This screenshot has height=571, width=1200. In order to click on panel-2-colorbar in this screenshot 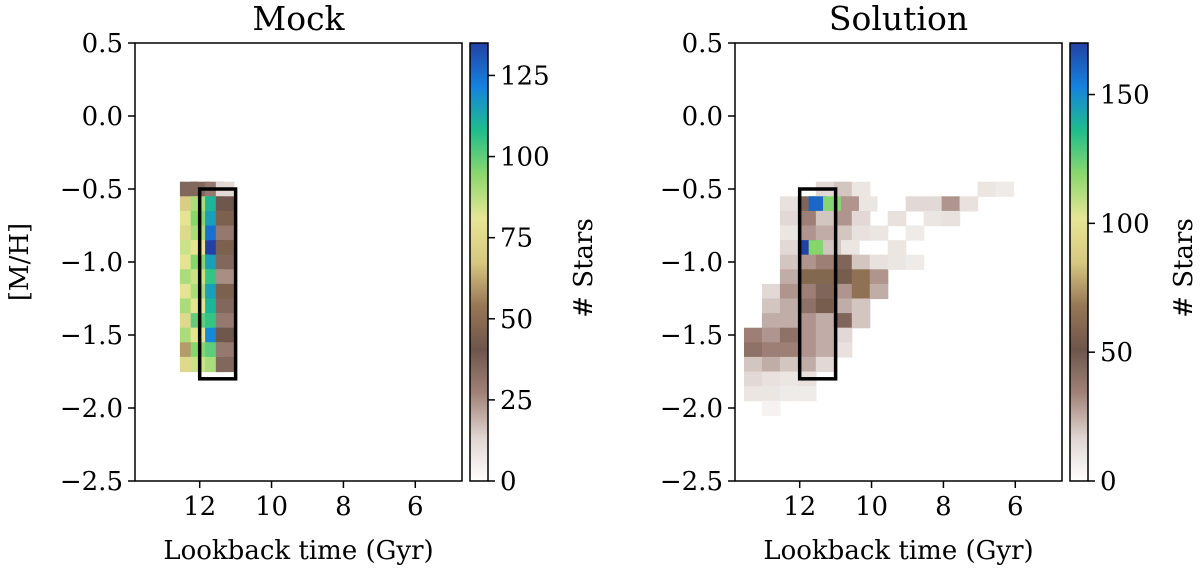, I will do `click(1079, 262)`.